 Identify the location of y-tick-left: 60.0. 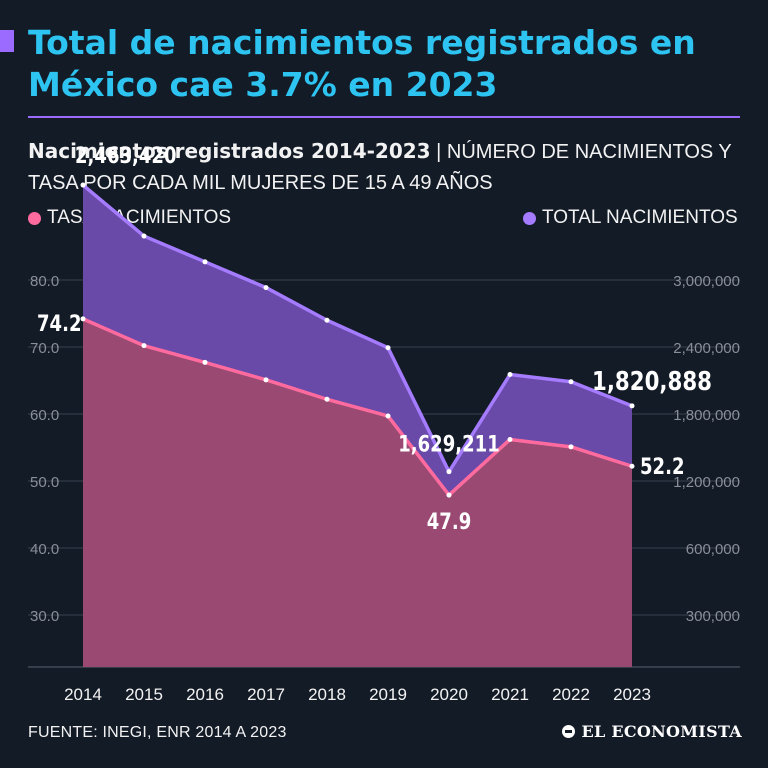
(44, 415).